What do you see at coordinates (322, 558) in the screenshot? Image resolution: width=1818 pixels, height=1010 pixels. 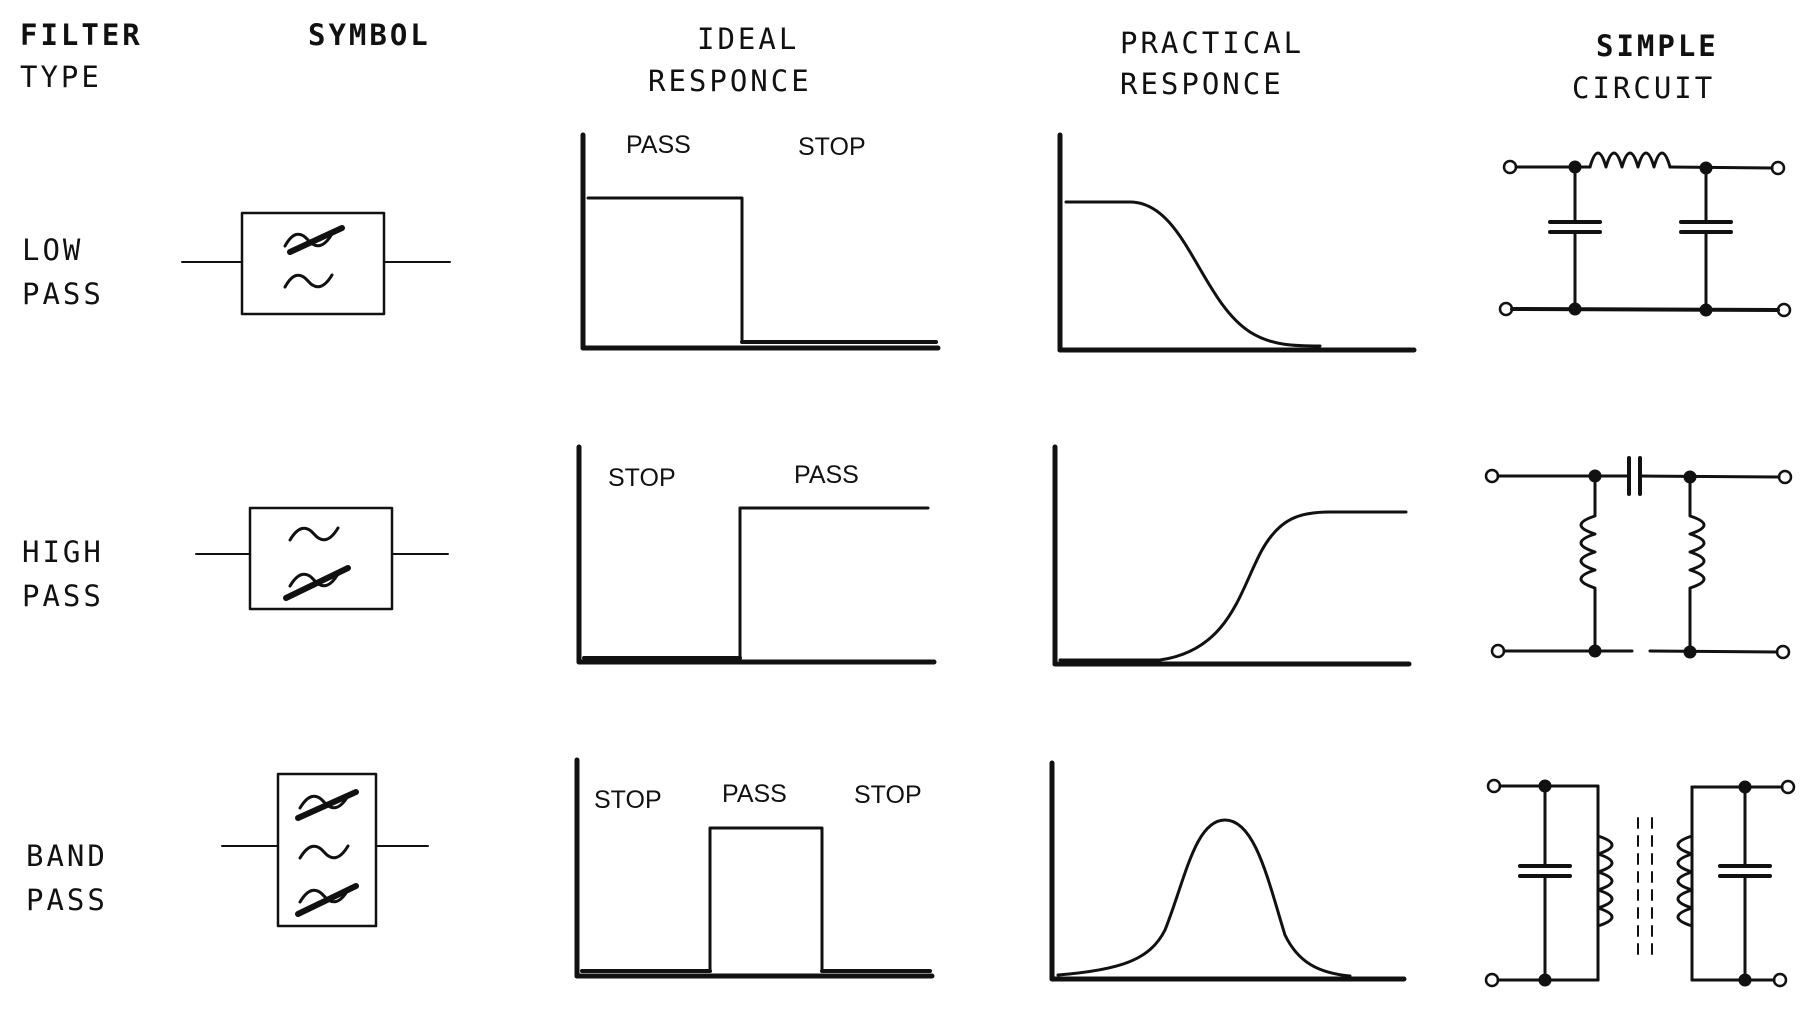 I see `symbol-high-pass` at bounding box center [322, 558].